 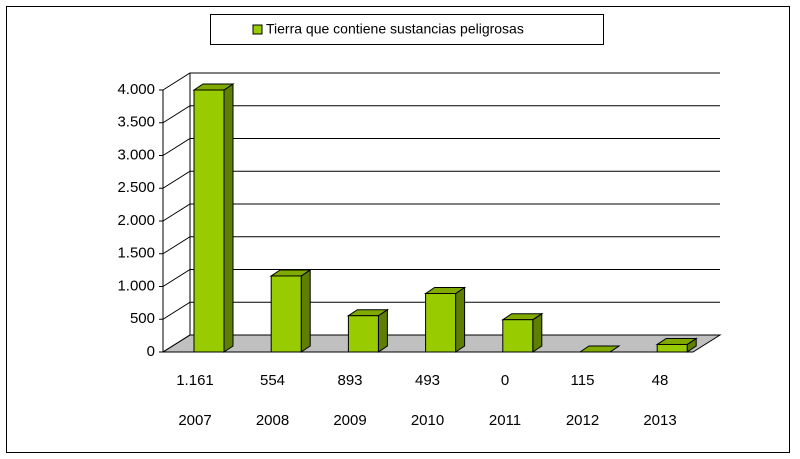 I want to click on data-table-label: 0, so click(x=505, y=380).